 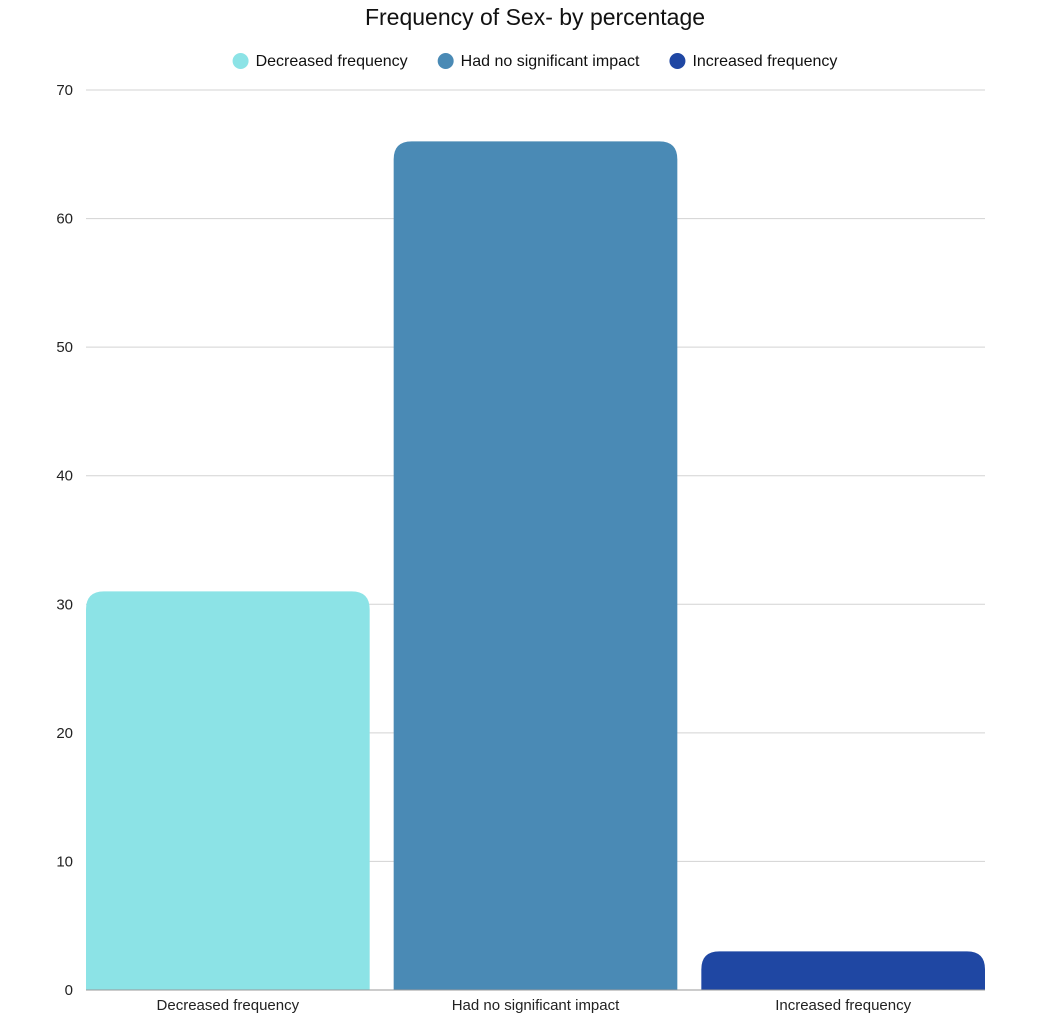 What do you see at coordinates (64, 476) in the screenshot?
I see `y-tick-label: 40` at bounding box center [64, 476].